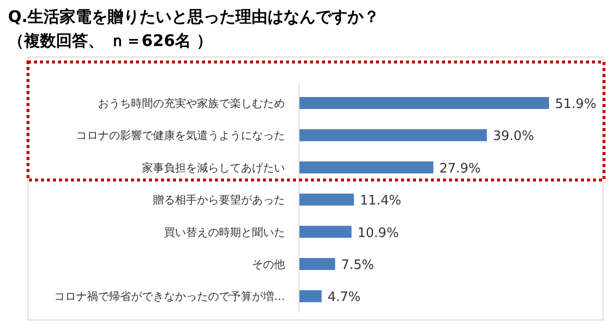 This screenshot has width=610, height=334. I want to click on data-label: 7.5%, so click(357, 265).